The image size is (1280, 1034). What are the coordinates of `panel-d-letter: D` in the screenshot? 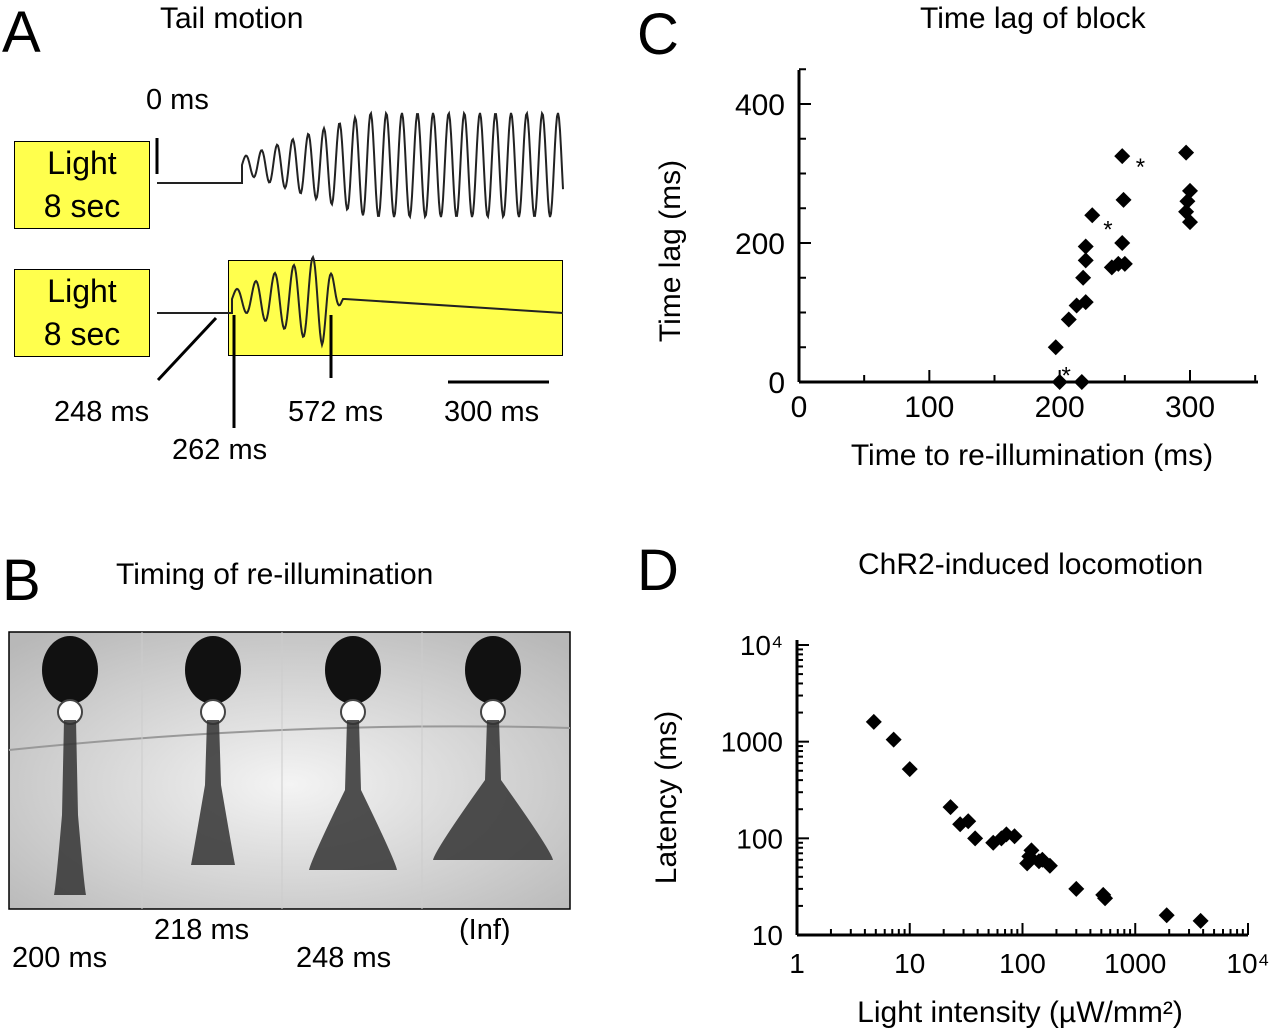 It's located at (658, 570).